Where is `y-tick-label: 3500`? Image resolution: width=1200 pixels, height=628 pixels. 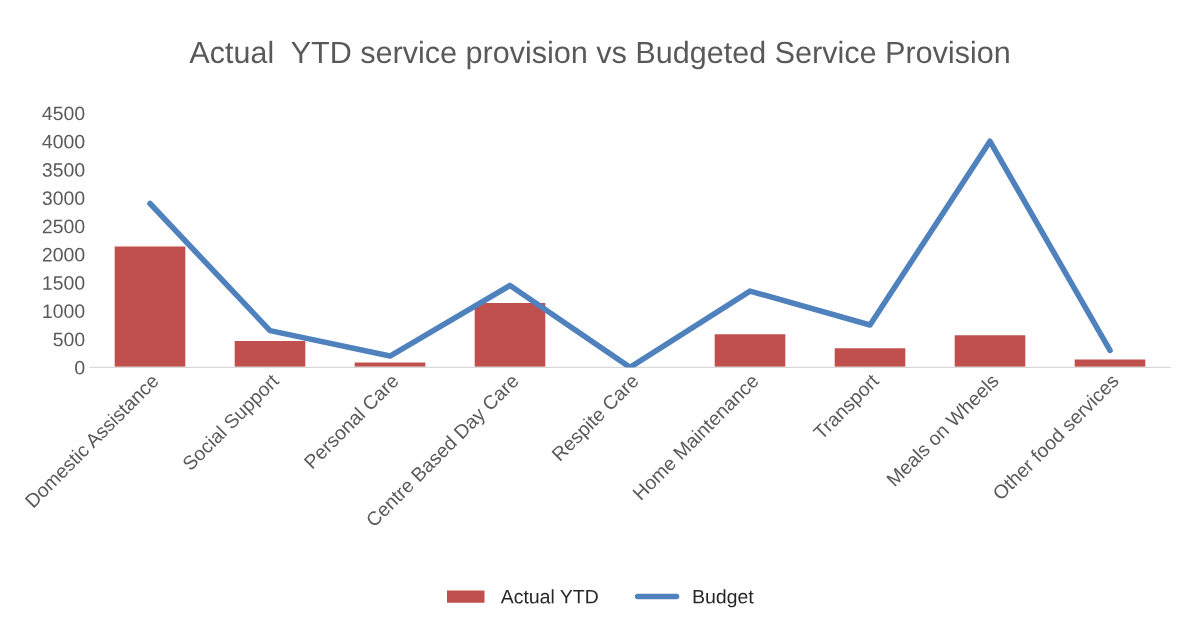 y-tick-label: 3500 is located at coordinates (63, 170).